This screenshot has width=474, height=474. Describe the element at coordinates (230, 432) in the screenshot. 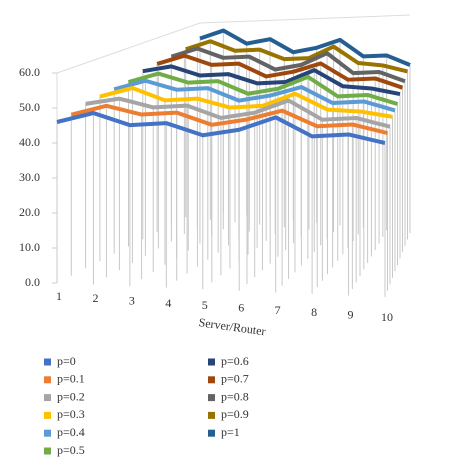

I see `legend-label: p=1` at that location.